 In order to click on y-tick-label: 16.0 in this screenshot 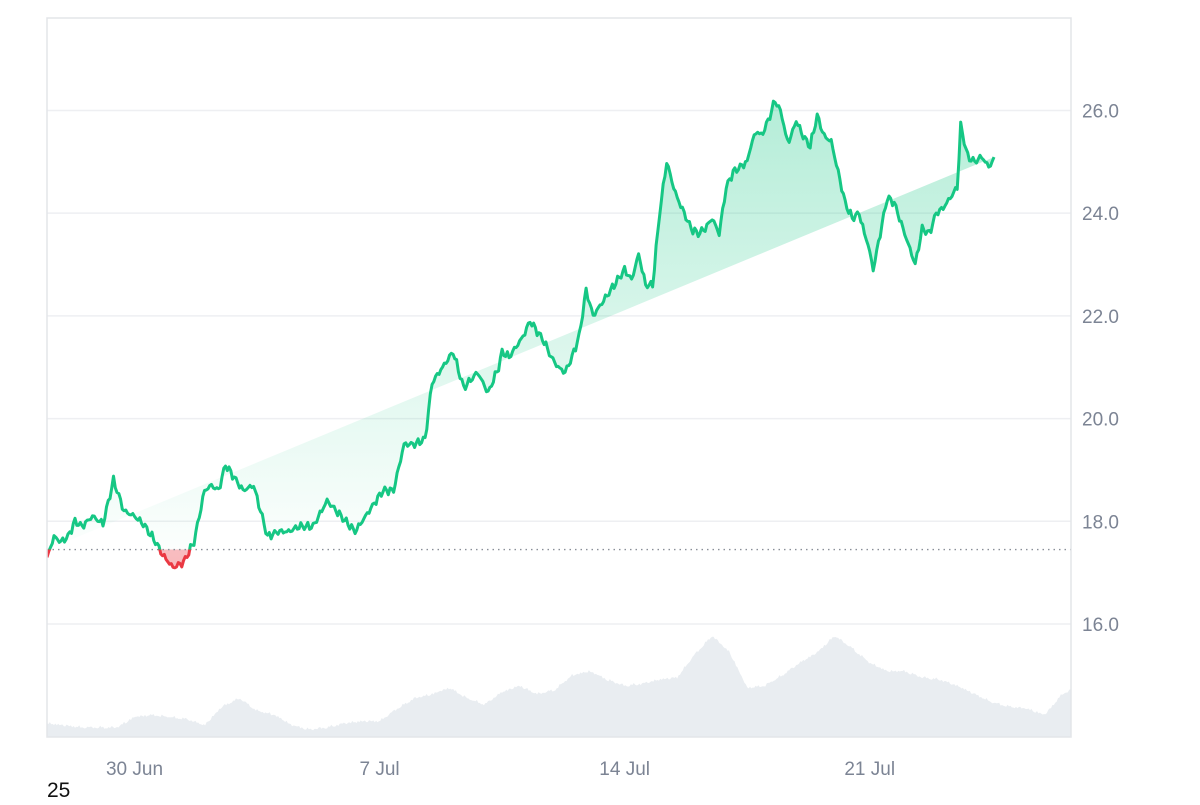, I will do `click(1100, 625)`.